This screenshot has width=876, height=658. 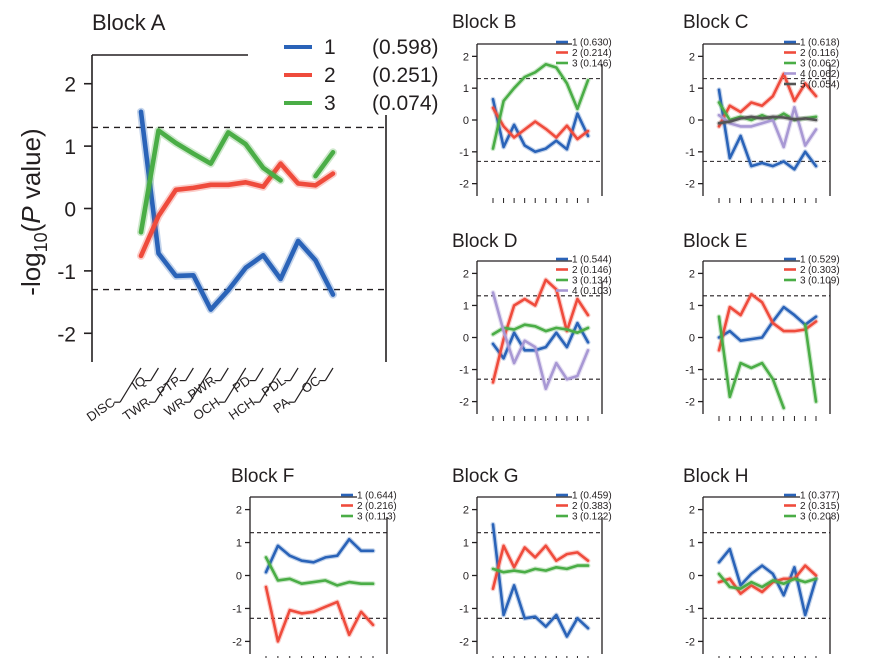 I want to click on legend-score: (0.644), so click(x=381, y=496).